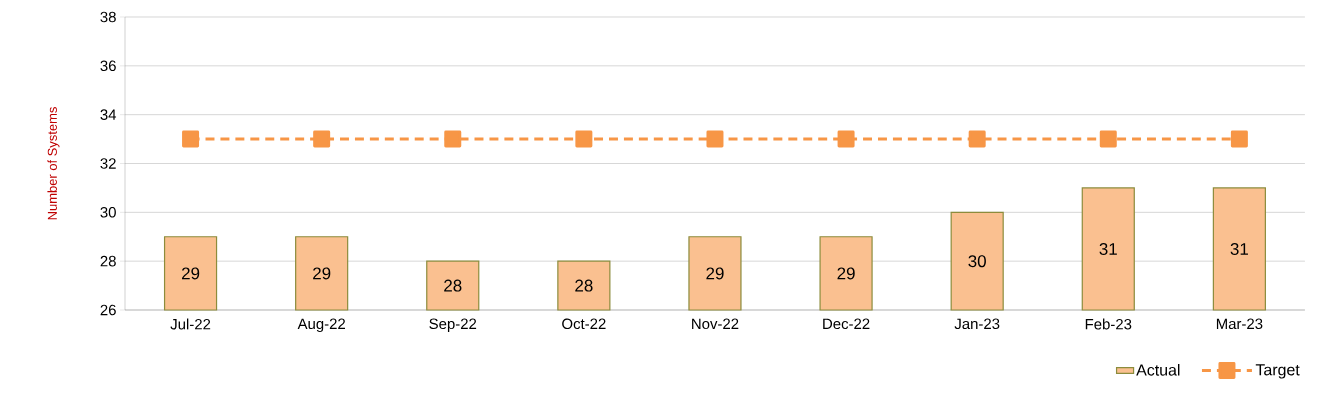 The height and width of the screenshot is (410, 1327). Describe the element at coordinates (453, 325) in the screenshot. I see `x-tick-label: Sep-22` at that location.